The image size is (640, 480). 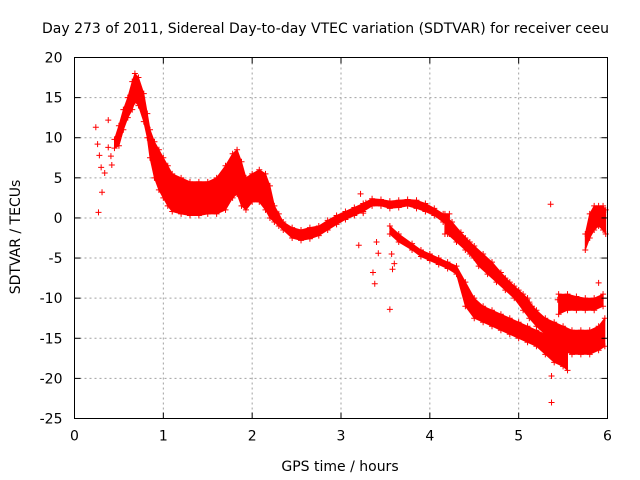 What do you see at coordinates (163, 437) in the screenshot?
I see `x-tick-label: 1` at bounding box center [163, 437].